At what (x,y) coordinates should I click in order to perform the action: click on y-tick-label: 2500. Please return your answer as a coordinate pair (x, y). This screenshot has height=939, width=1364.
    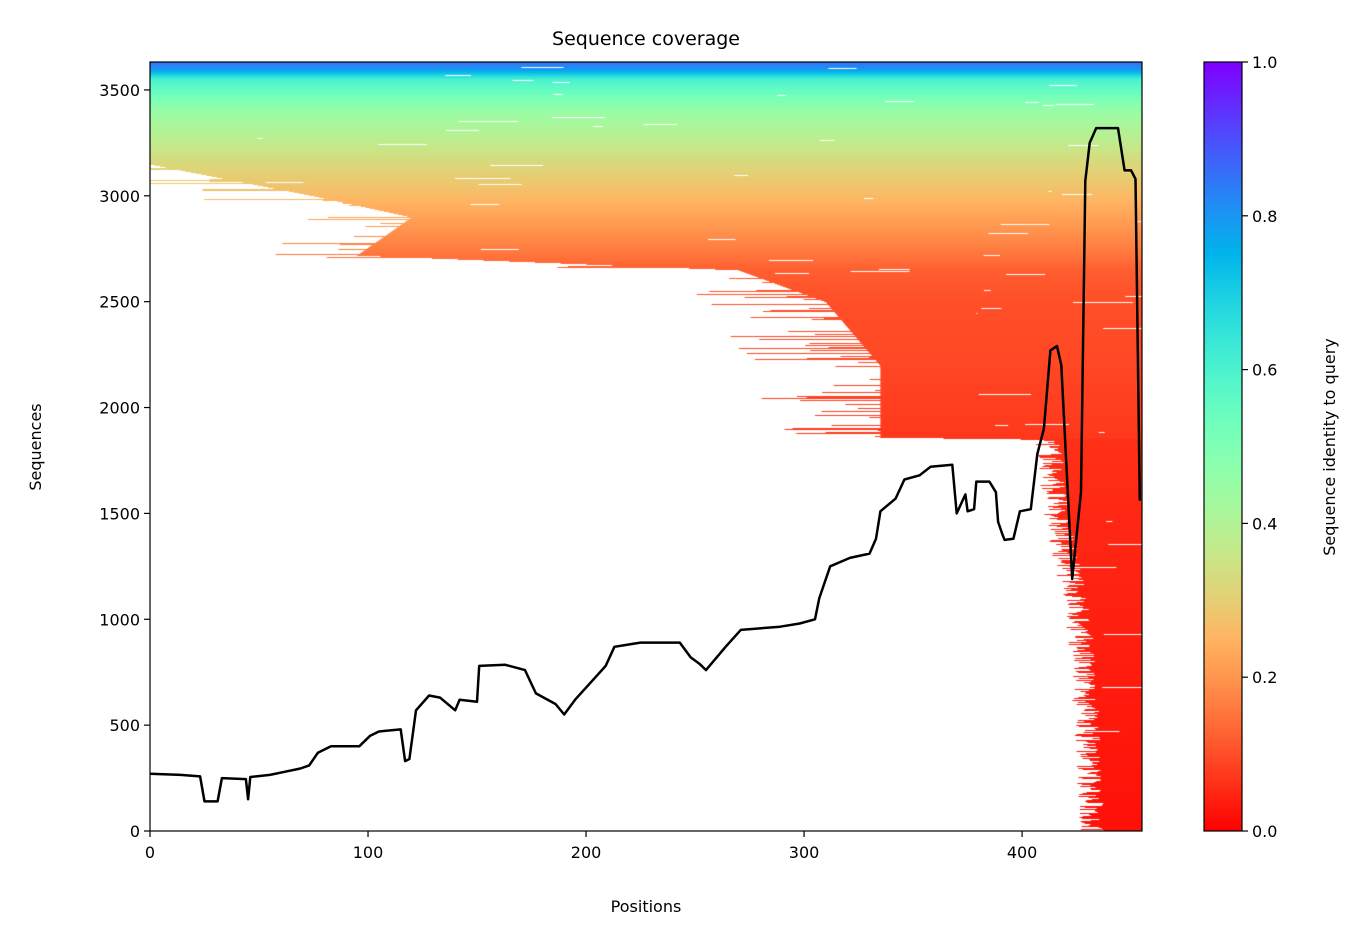
    Looking at the image, I should click on (119, 302).